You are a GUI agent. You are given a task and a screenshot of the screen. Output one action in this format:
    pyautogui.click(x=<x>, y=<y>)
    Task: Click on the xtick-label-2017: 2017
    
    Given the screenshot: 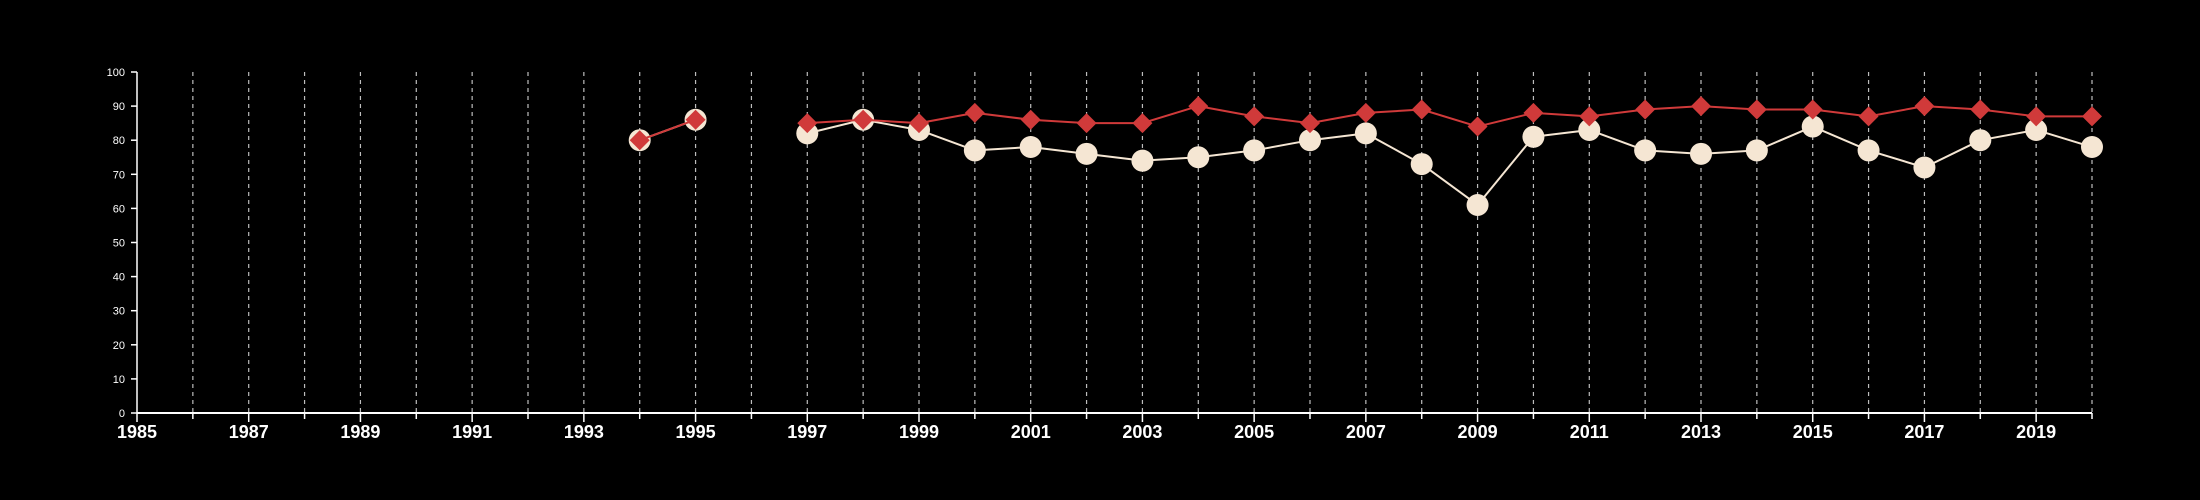 What is the action you would take?
    pyautogui.click(x=1924, y=432)
    